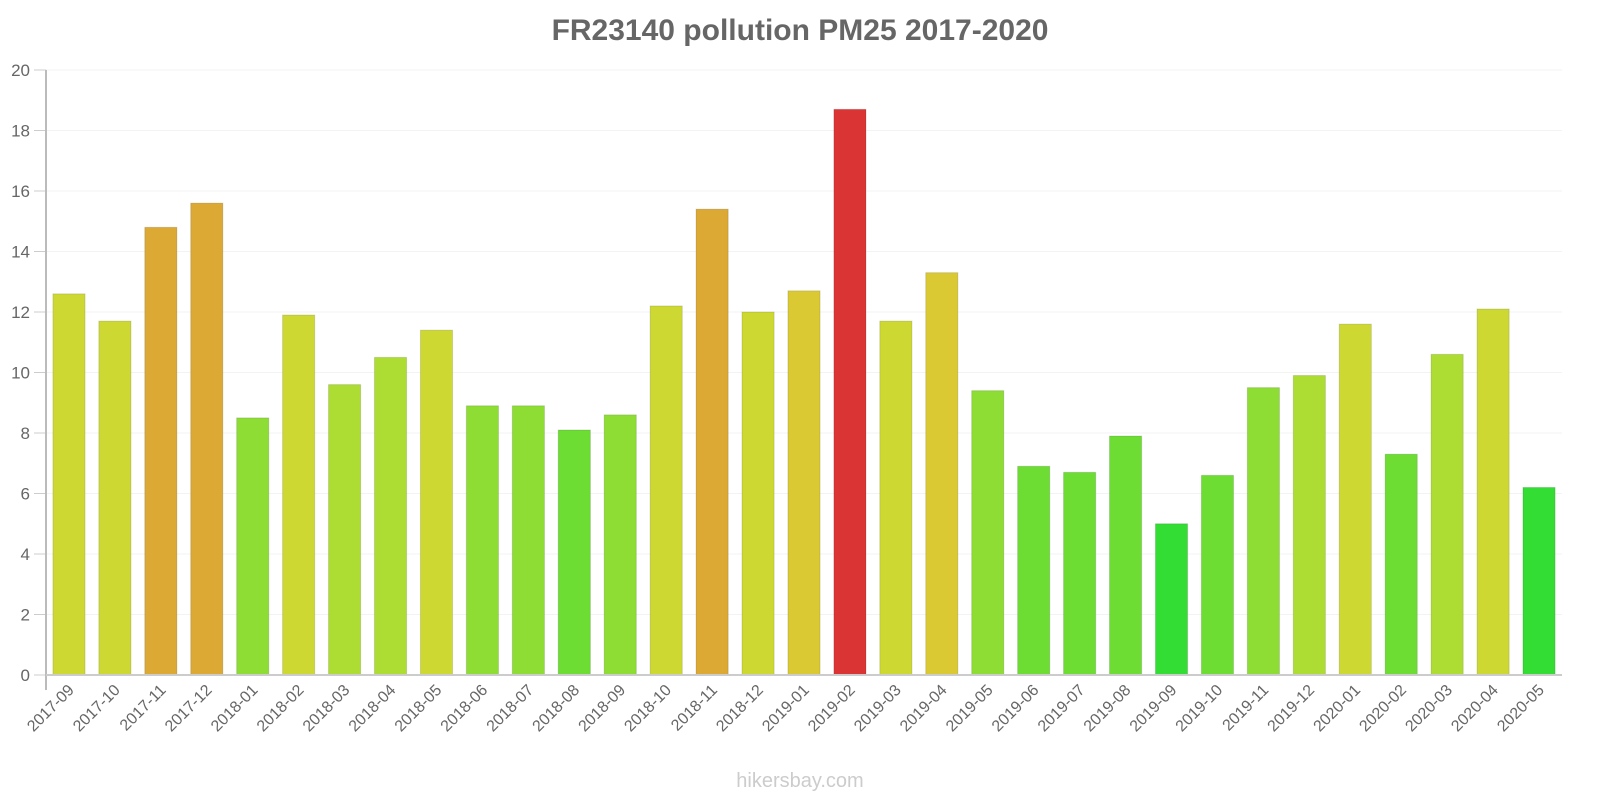  I want to click on x-tick-label: 2019-10, so click(1200, 709).